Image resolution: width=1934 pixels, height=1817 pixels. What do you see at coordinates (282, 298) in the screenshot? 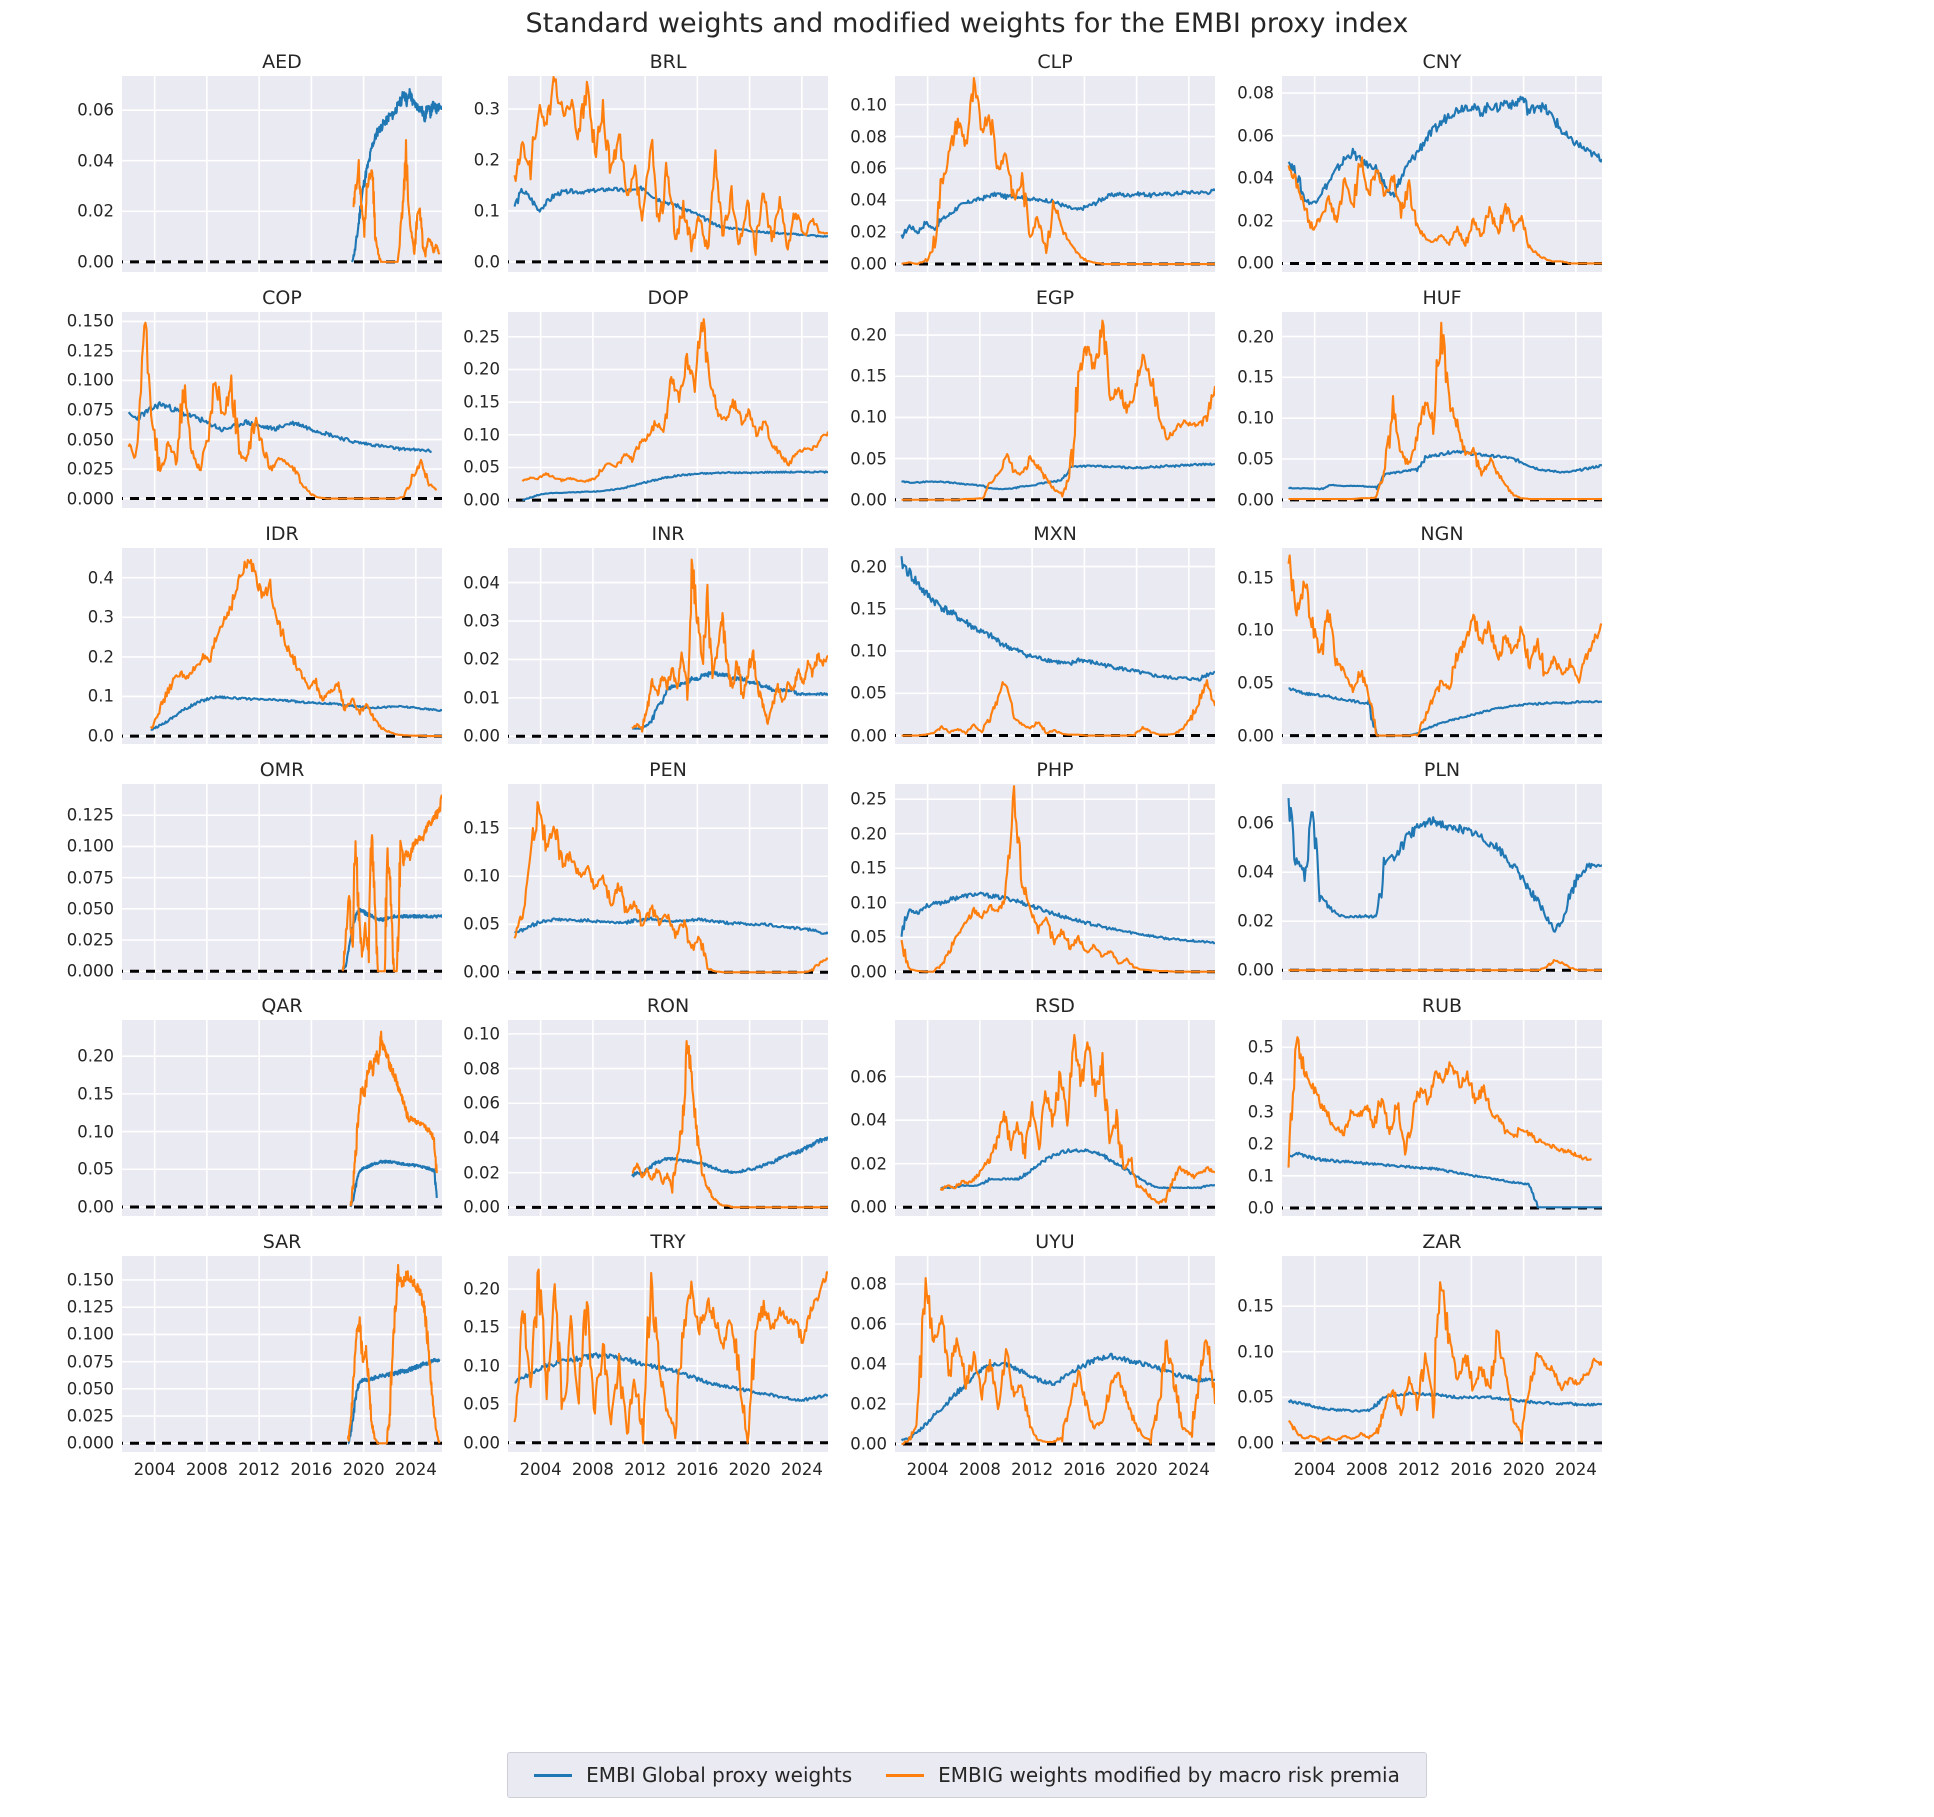
I see `subplot-title: COP` at bounding box center [282, 298].